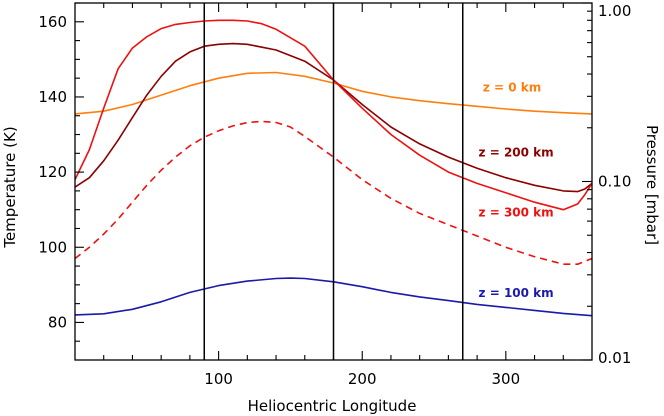 This screenshot has height=416, width=664. I want to click on x-tick-label: 300, so click(506, 379).